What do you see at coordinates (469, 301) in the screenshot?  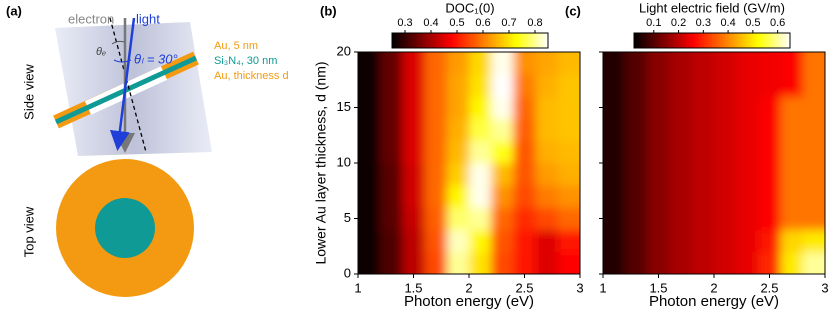 I see `x-axis-label: Photon energy (eV)` at bounding box center [469, 301].